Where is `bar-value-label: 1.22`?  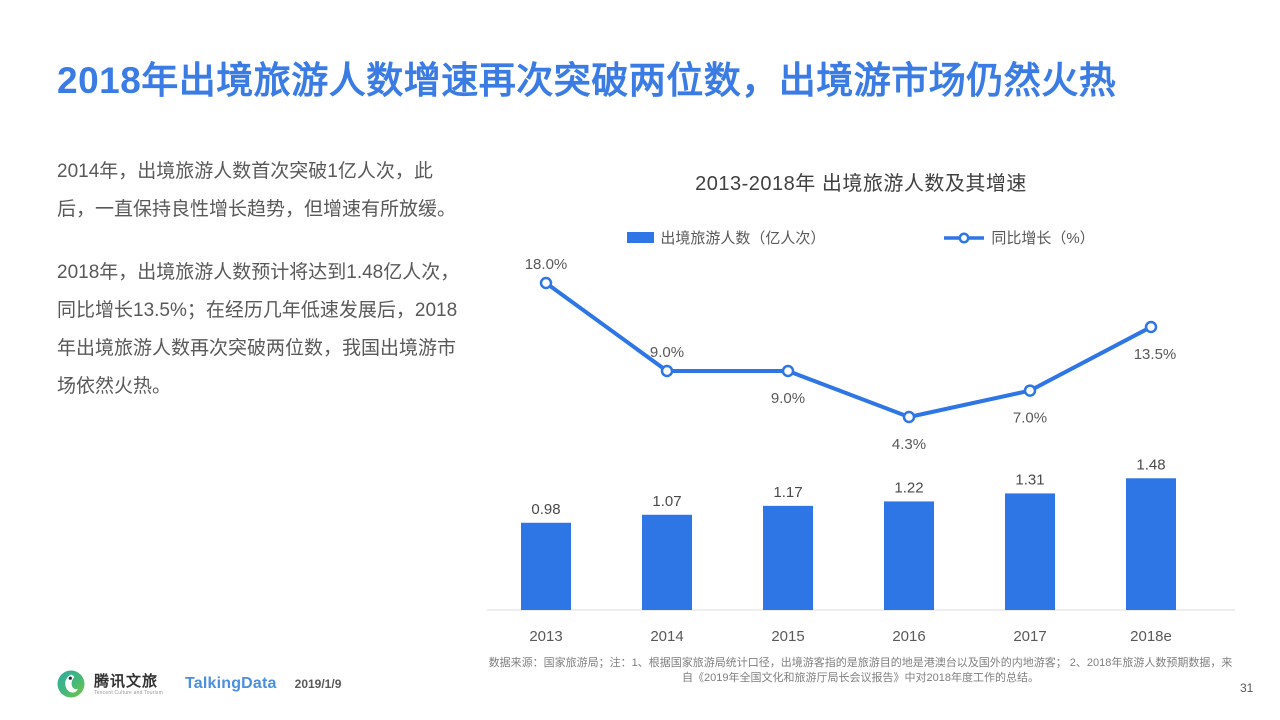
bar-value-label: 1.22 is located at coordinates (908, 487).